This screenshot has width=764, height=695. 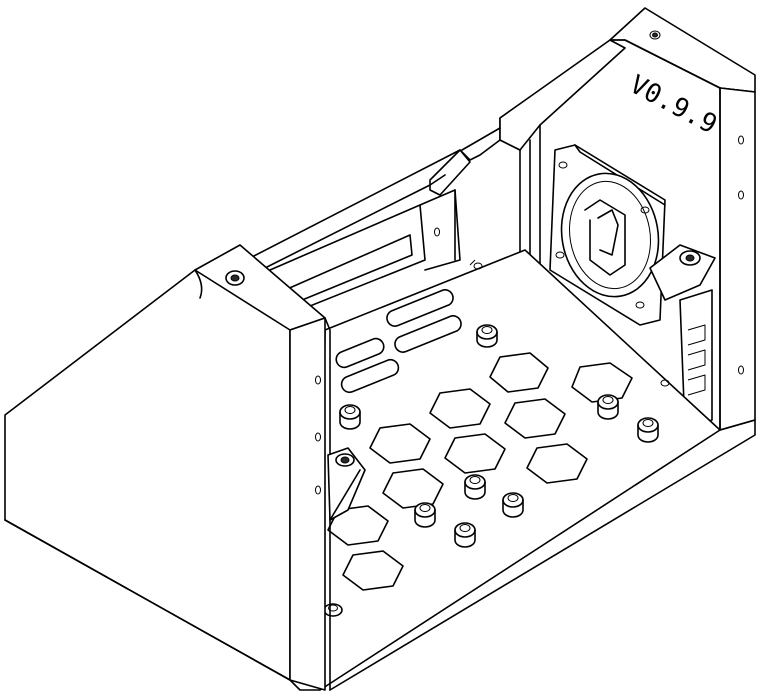 What do you see at coordinates (682, 337) in the screenshot?
I see `right-clamp` at bounding box center [682, 337].